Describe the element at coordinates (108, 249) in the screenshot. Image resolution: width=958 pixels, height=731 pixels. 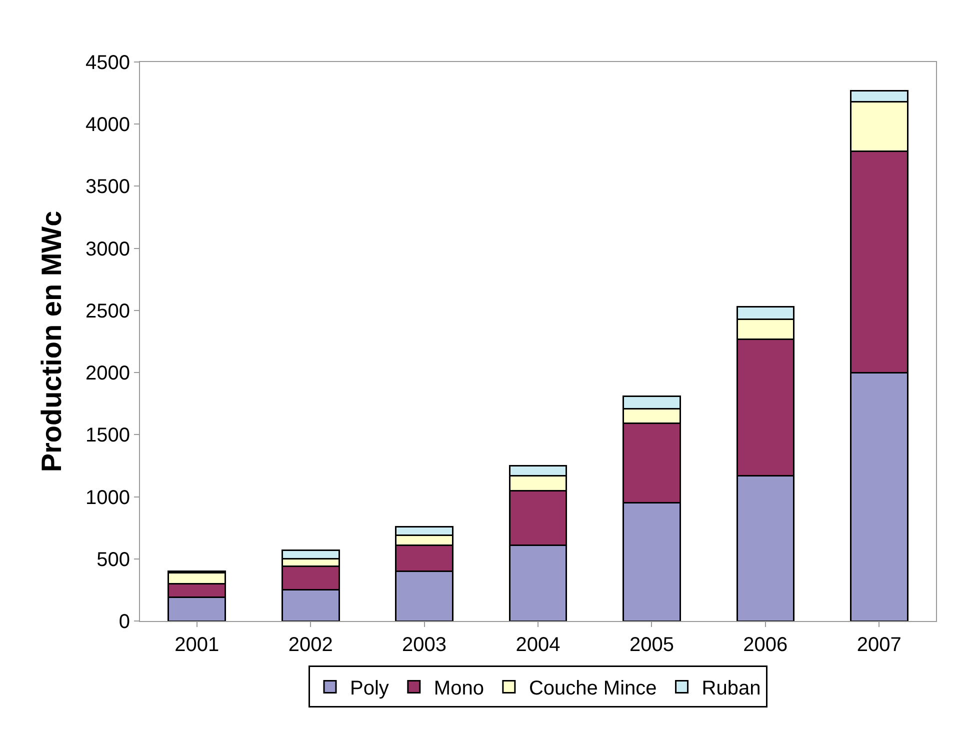
I see `y-tick-label: 3000` at that location.